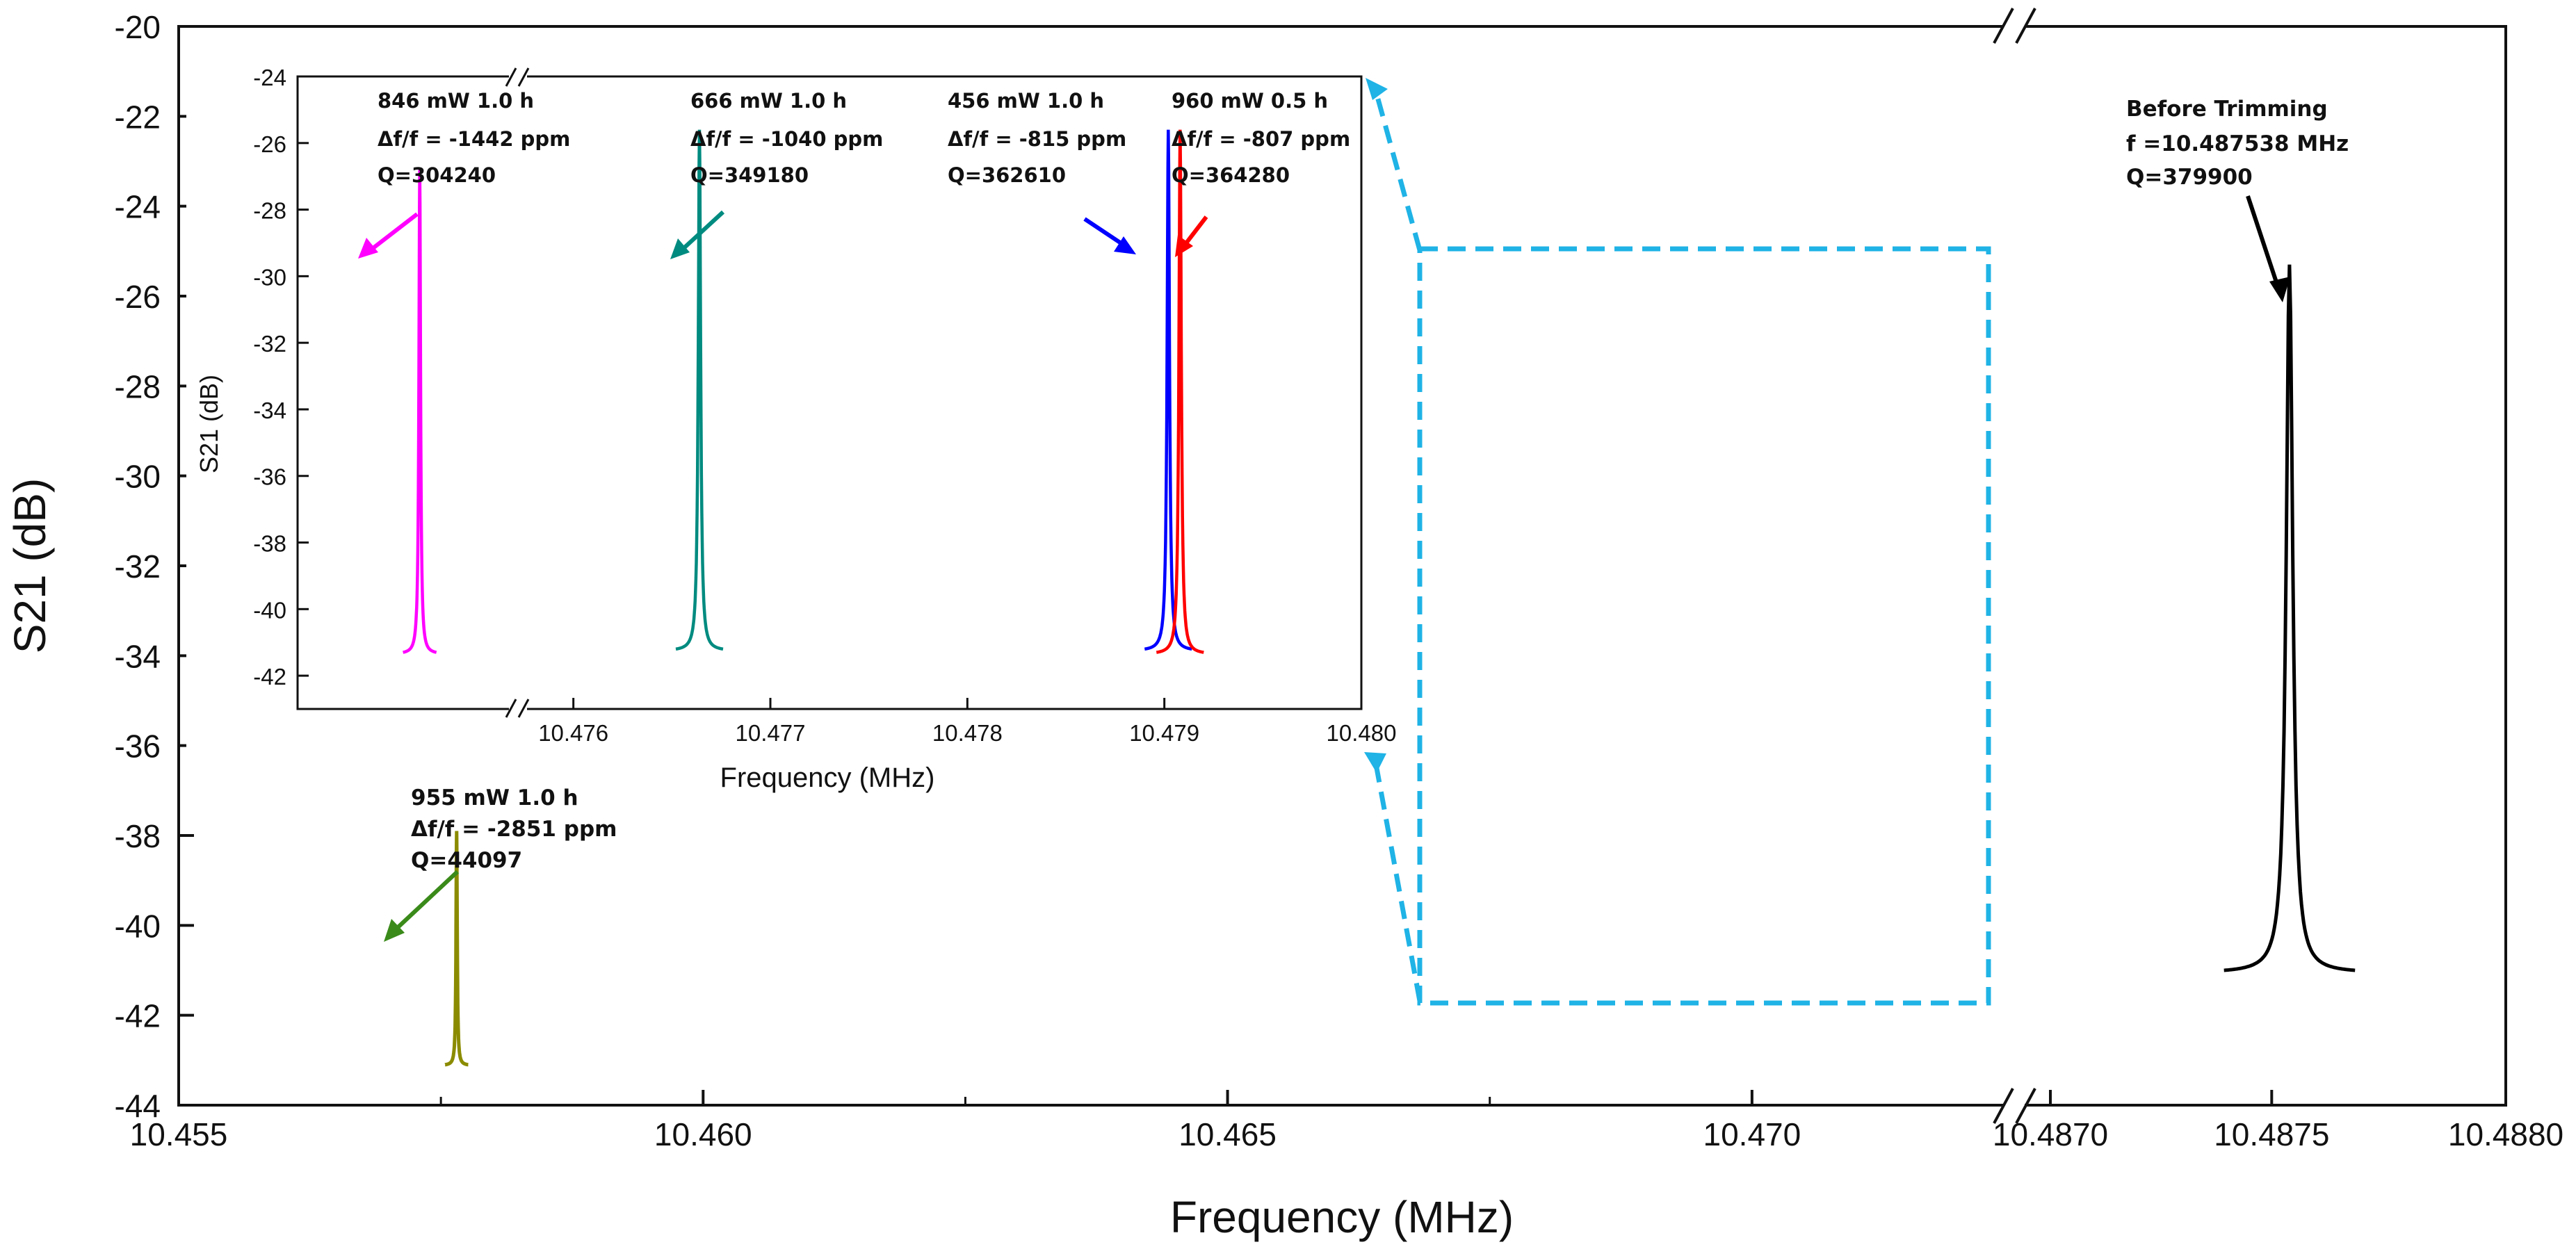  What do you see at coordinates (1704, 626) in the screenshot?
I see `zoom-region-box` at bounding box center [1704, 626].